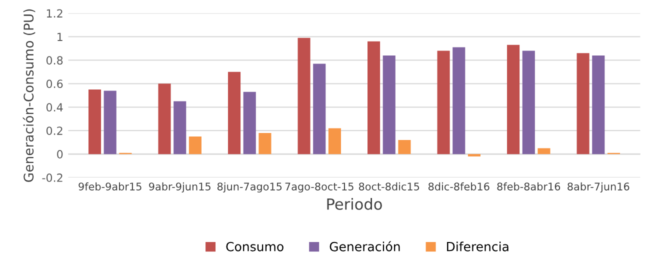 The image size is (650, 265). What do you see at coordinates (60, 154) in the screenshot?
I see `y-tick-label: 0` at bounding box center [60, 154].